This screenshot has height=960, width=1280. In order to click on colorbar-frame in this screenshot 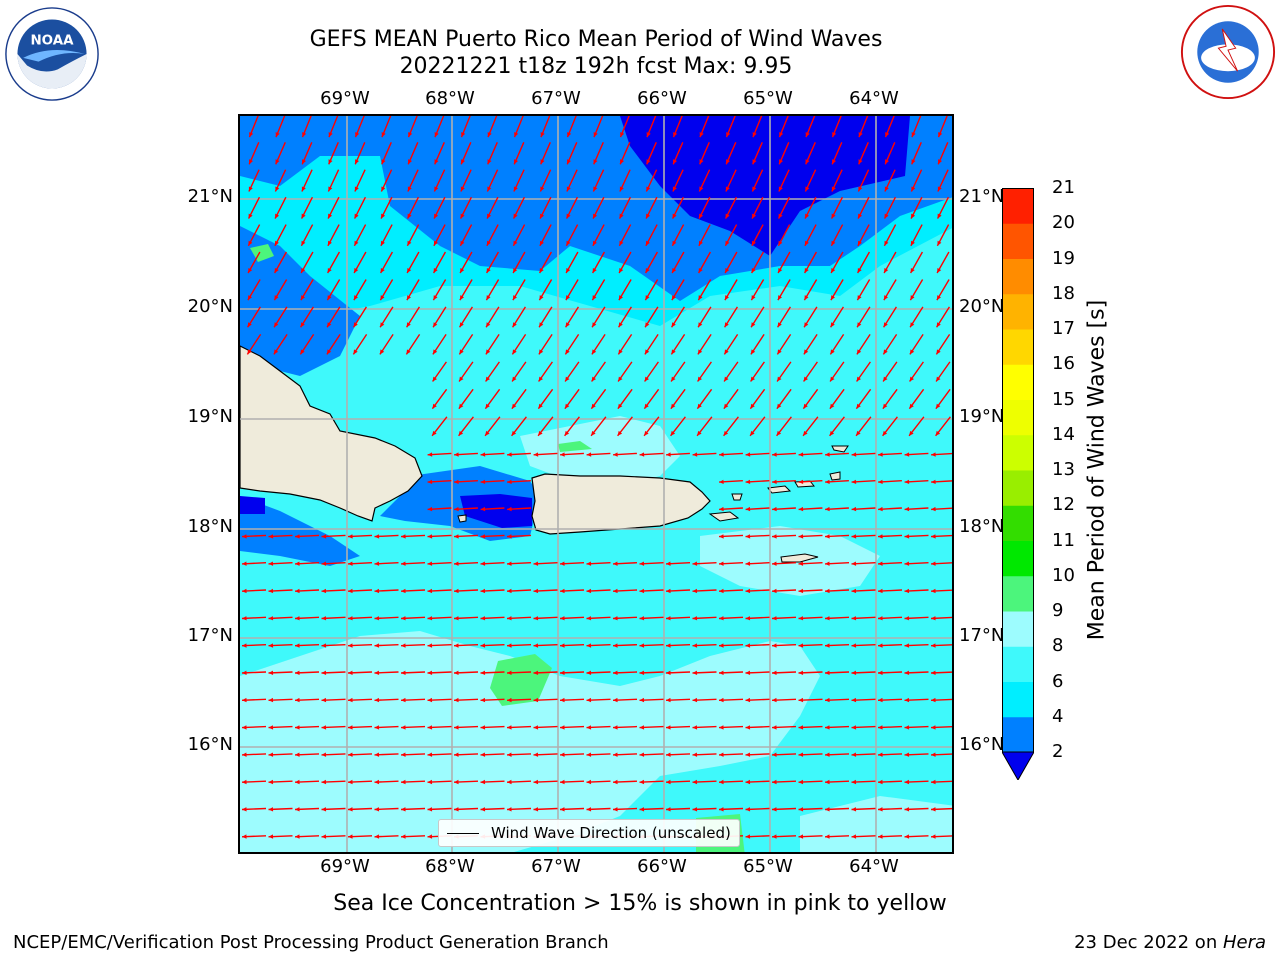, I will do `click(1018, 470)`.